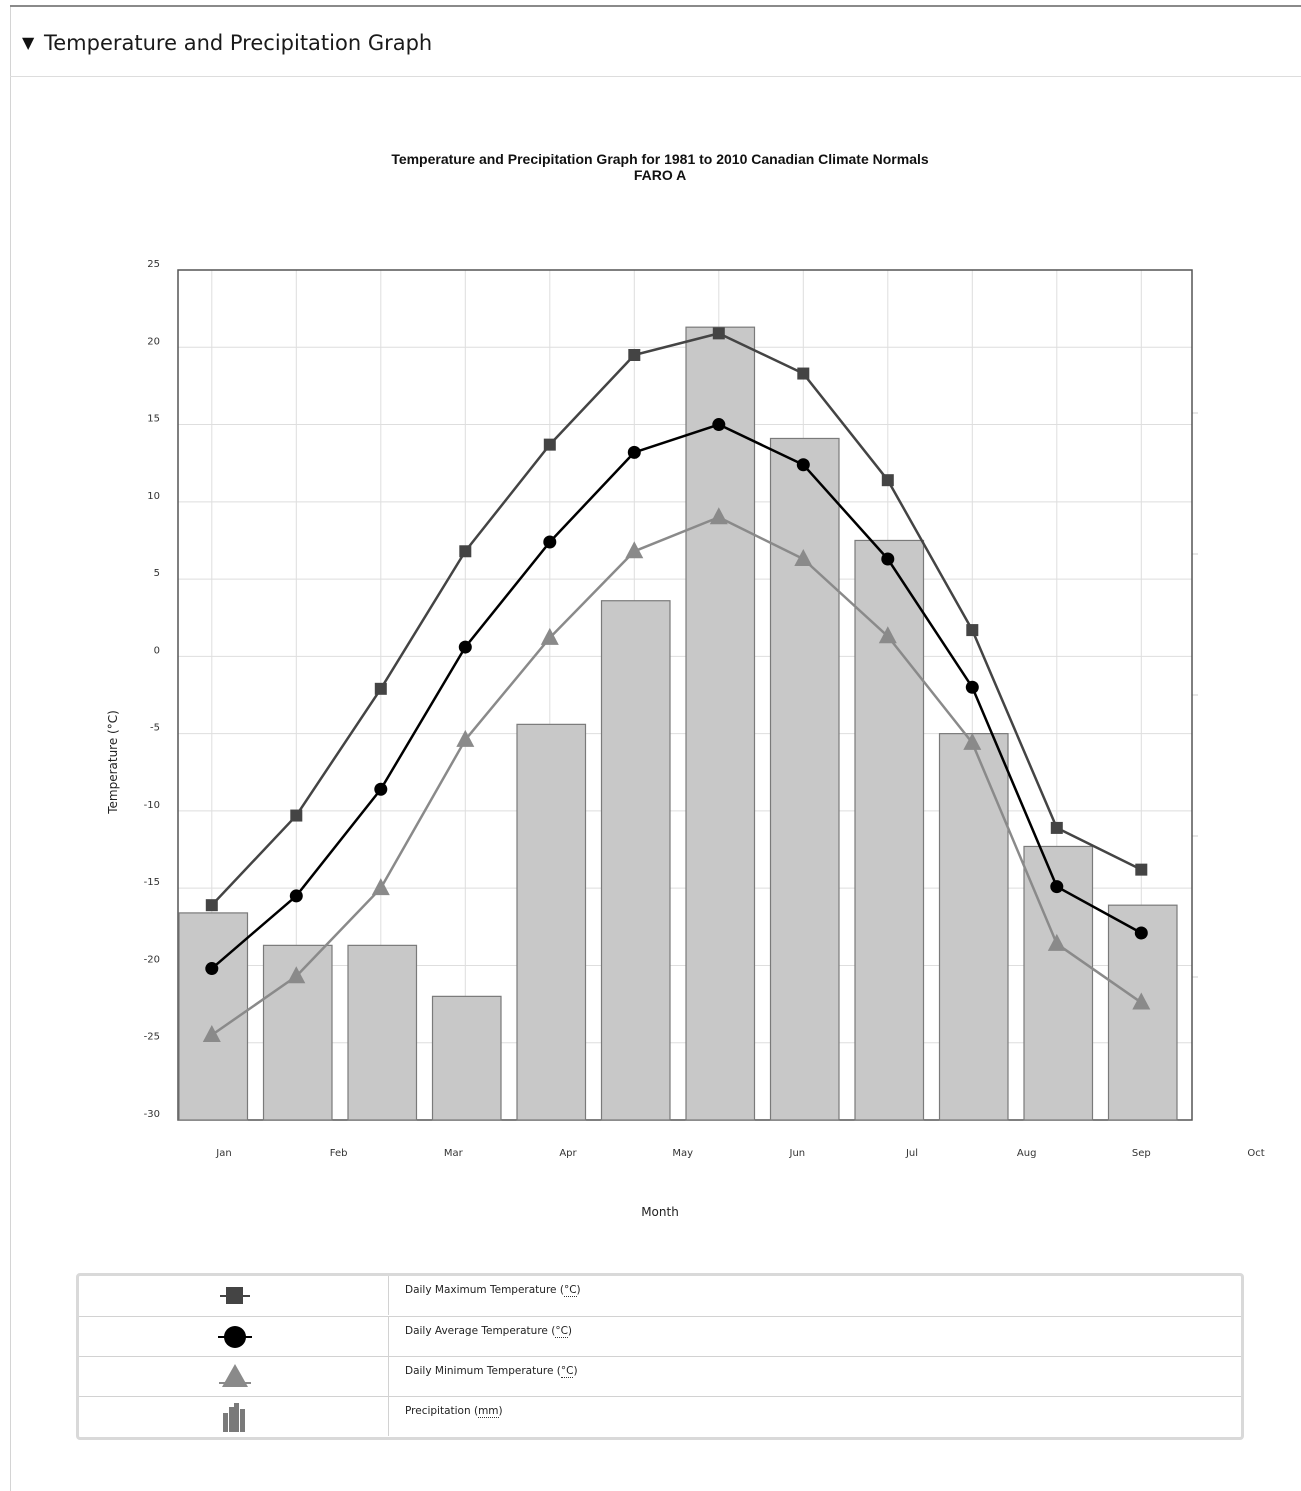 The image size is (1301, 1491). Describe the element at coordinates (152, 1114) in the screenshot. I see `y-tick-label: -30` at that location.